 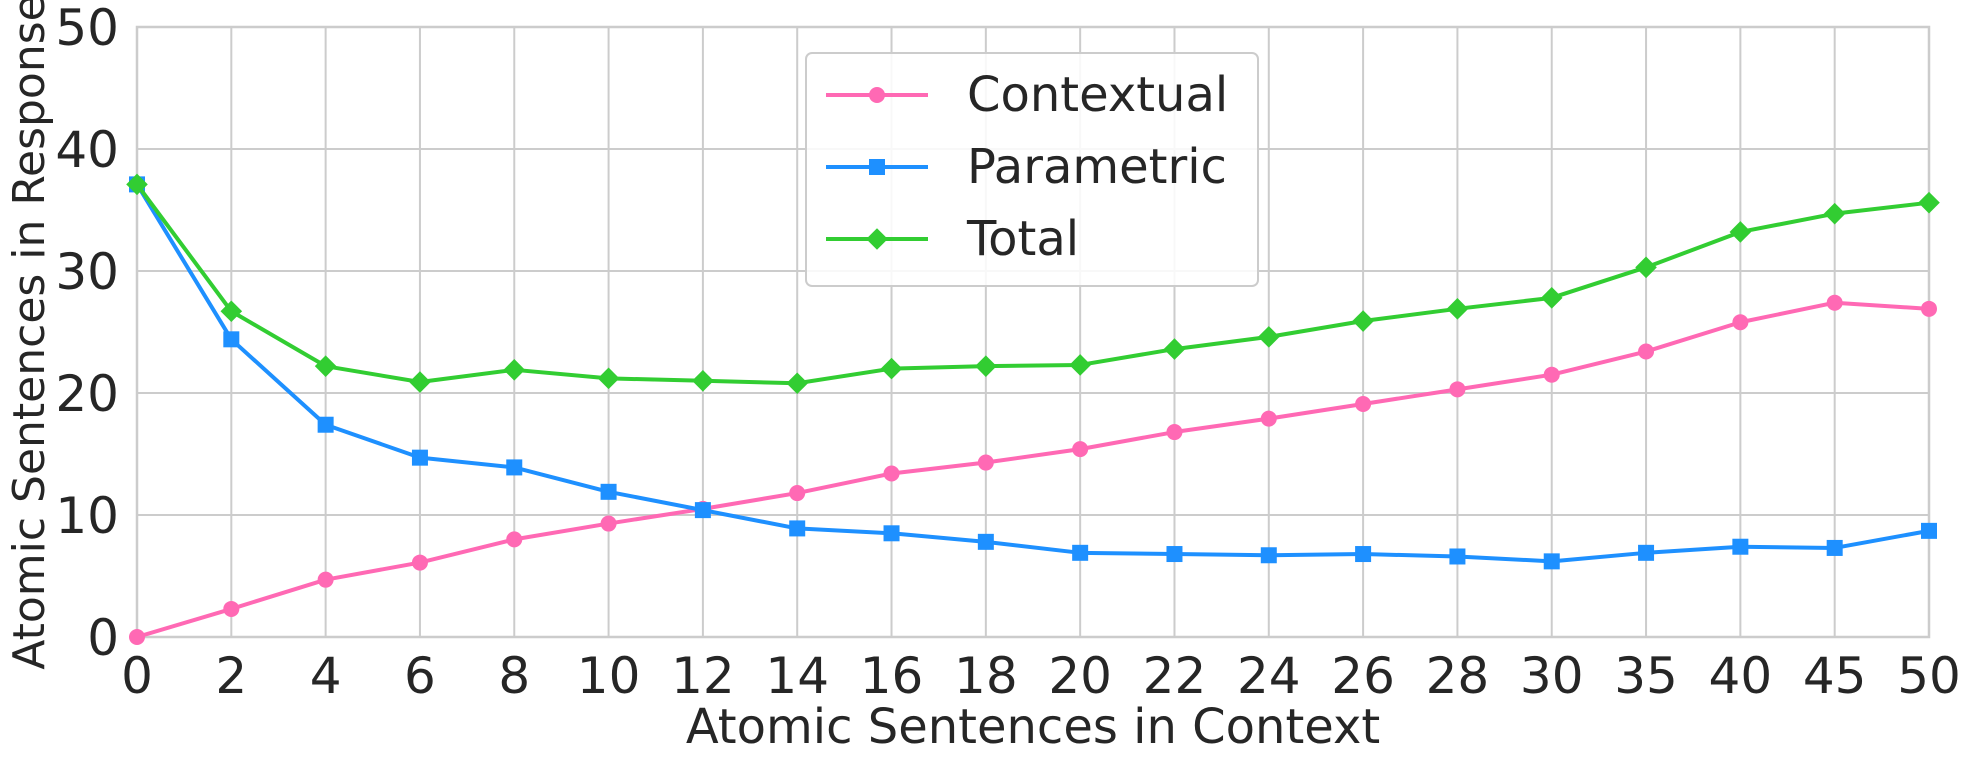 I want to click on x-tick-label: 28, so click(x=1458, y=676).